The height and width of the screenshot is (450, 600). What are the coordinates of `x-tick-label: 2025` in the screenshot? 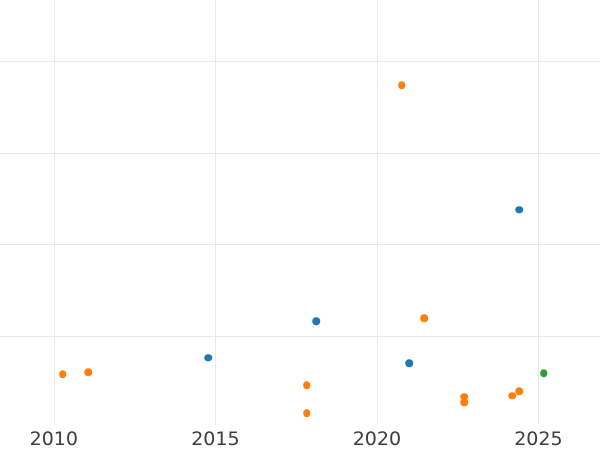 It's located at (538, 439).